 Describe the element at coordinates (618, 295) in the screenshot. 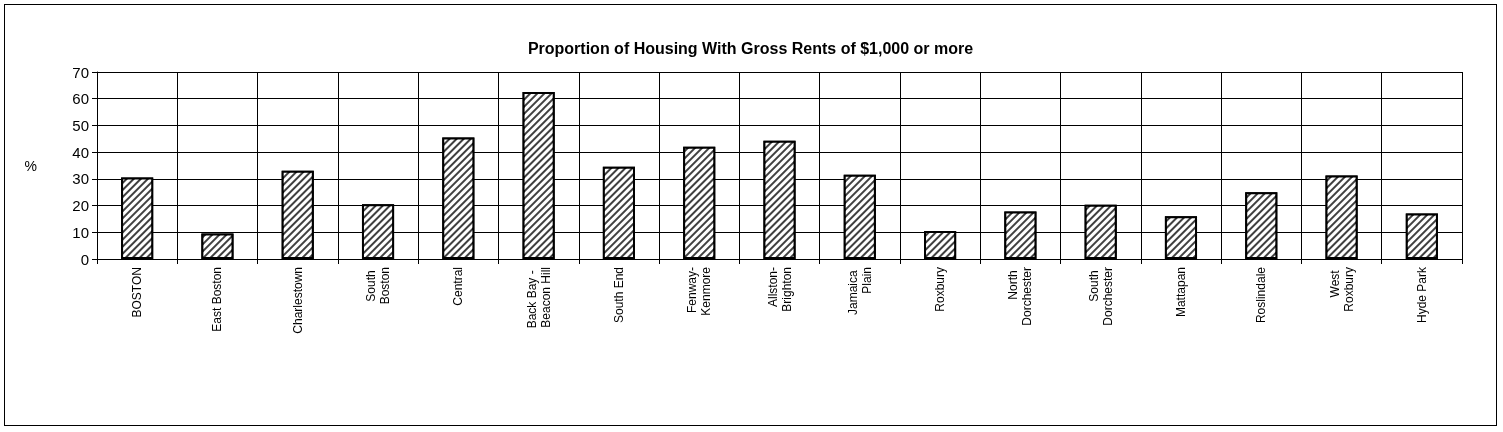

I see `x-tick-label: South End` at that location.